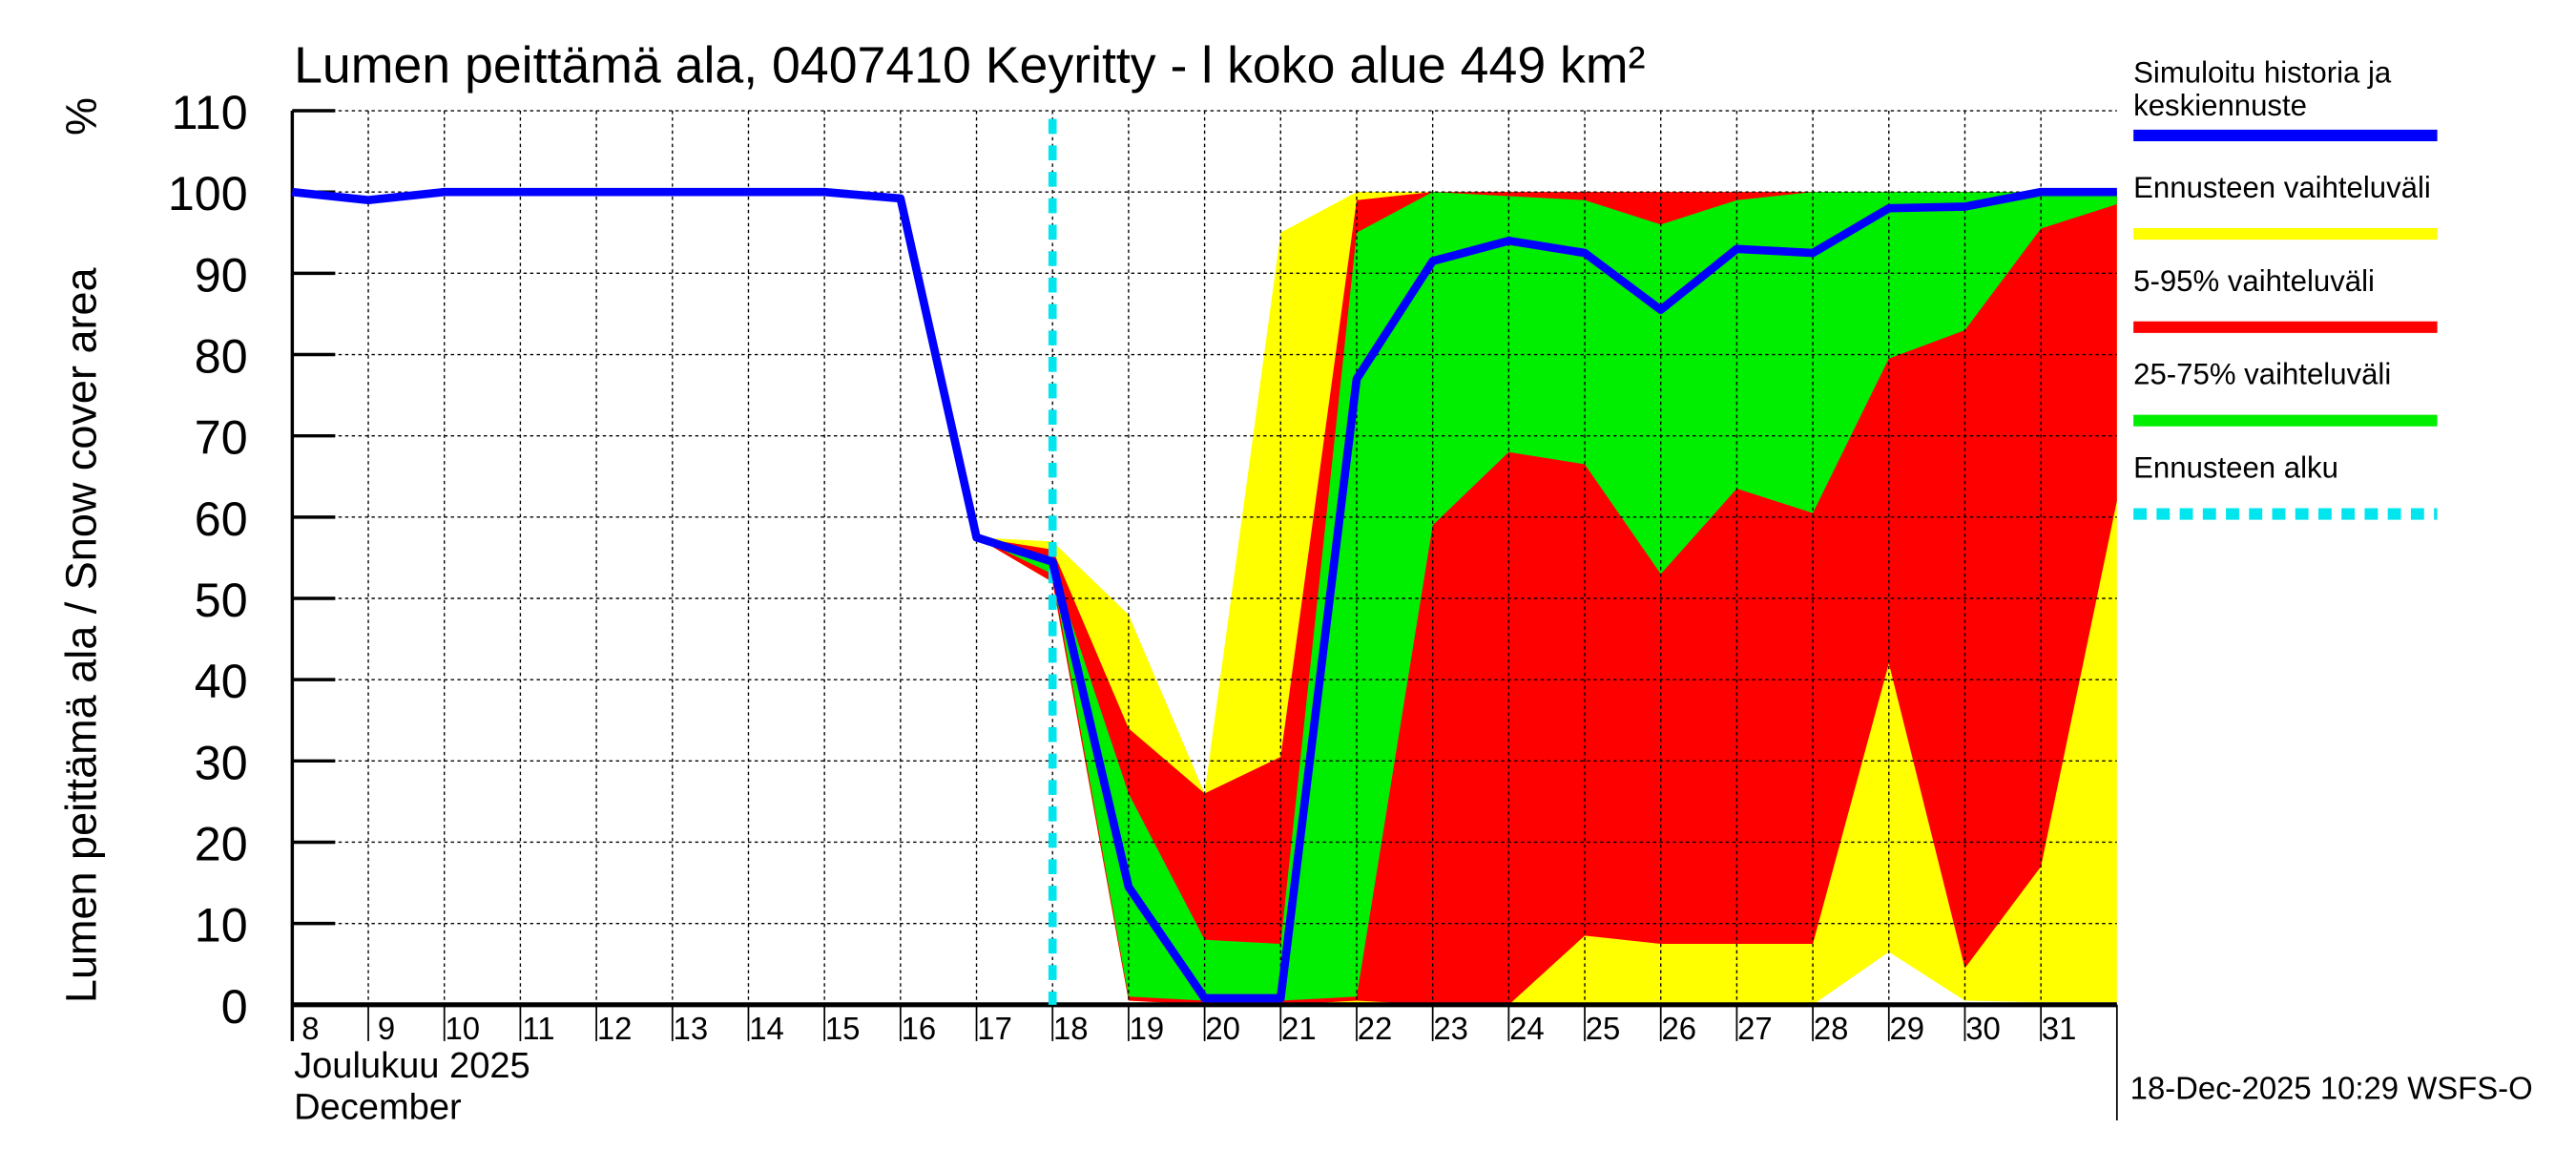  What do you see at coordinates (1071, 1028) in the screenshot?
I see `x-tick-label: 18` at bounding box center [1071, 1028].